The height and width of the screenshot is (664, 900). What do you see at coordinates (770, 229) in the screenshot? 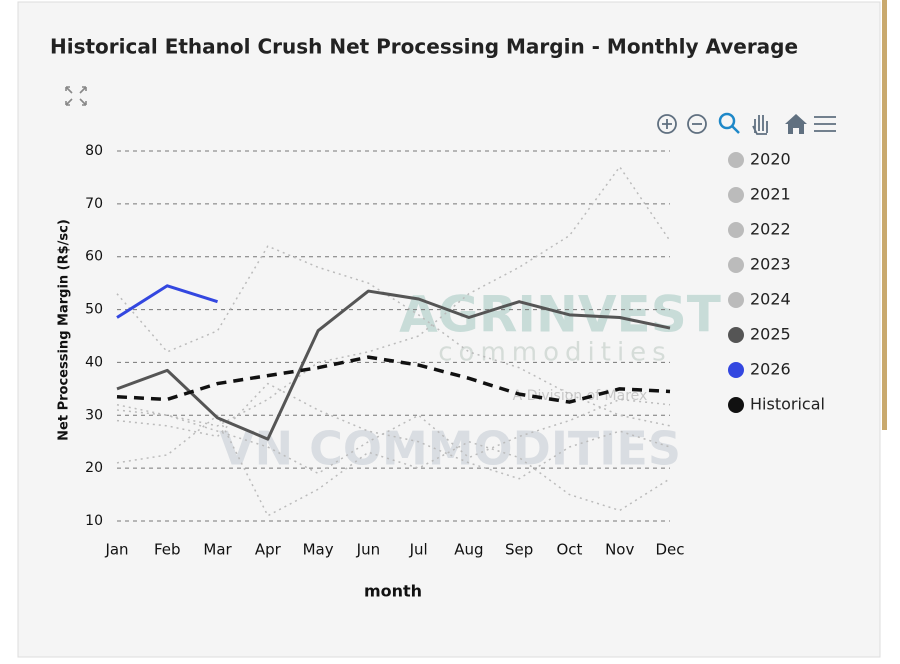
I see `legend-label: 2022` at bounding box center [770, 229].